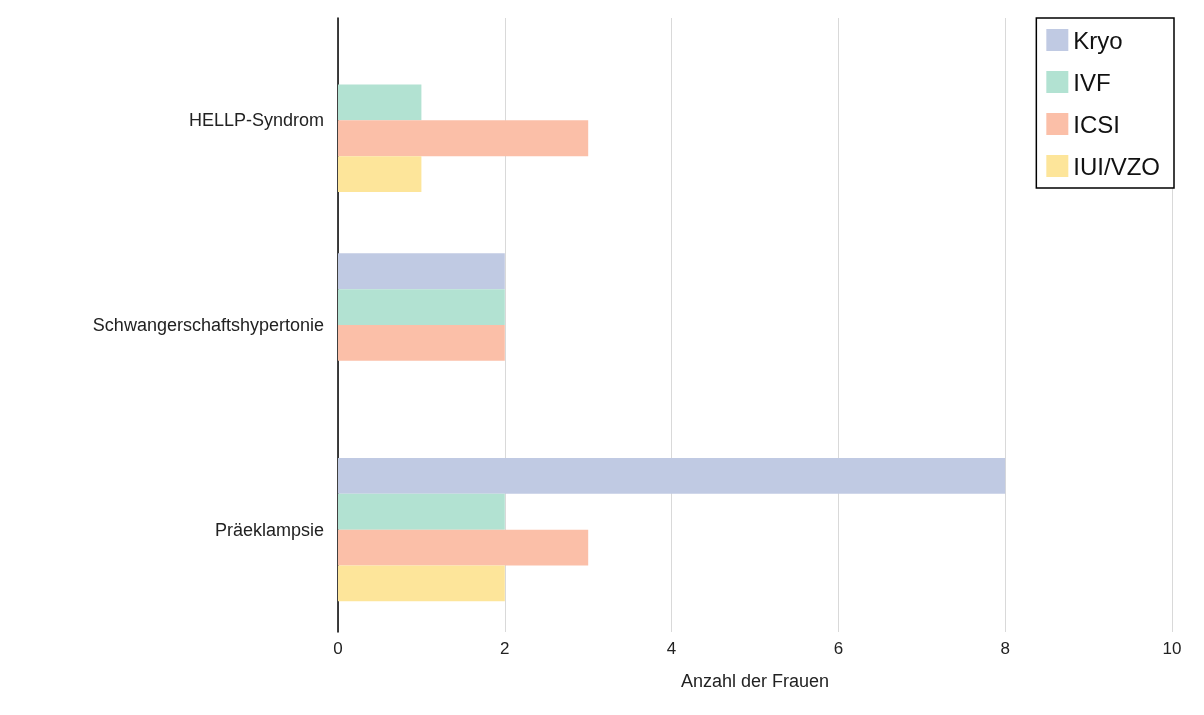 The width and height of the screenshot is (1204, 715). Describe the element at coordinates (1116, 166) in the screenshot. I see `legend-label: IUI/VZO` at that location.